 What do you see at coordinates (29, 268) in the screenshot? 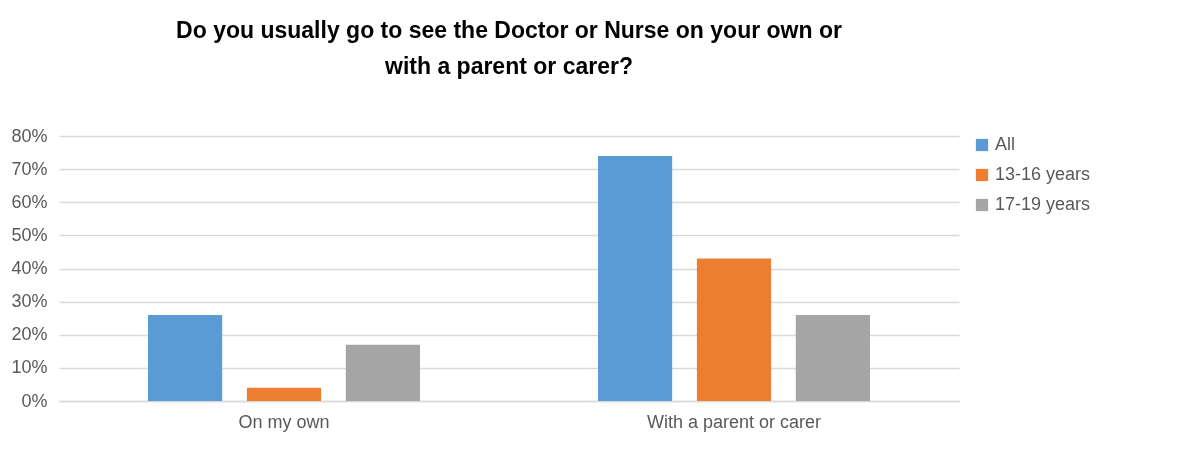
I see `y-tick-label: 40%` at bounding box center [29, 268].